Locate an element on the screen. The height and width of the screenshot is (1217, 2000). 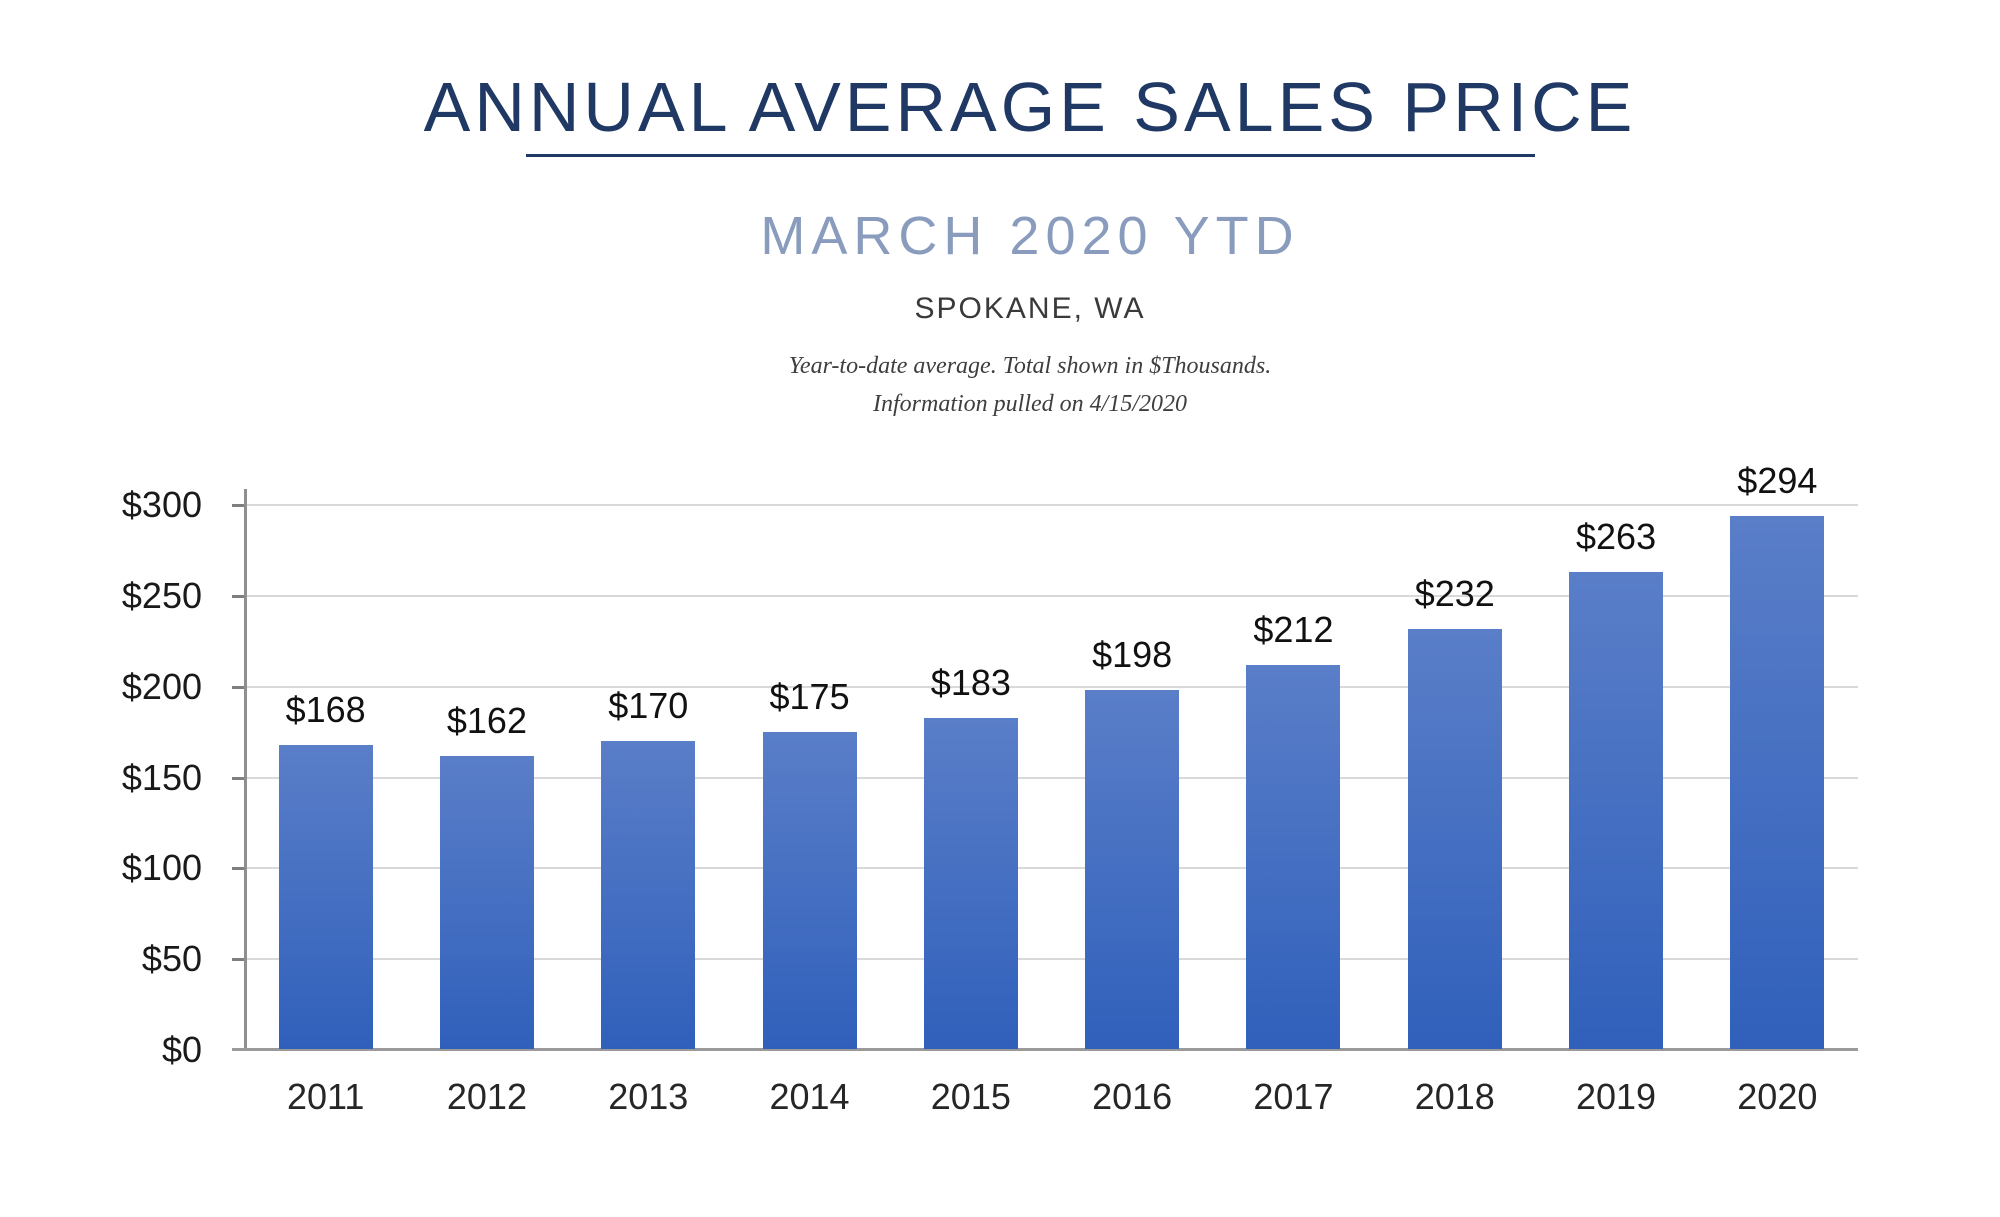
y-axis-tick-label: $50 is located at coordinates (171, 959).